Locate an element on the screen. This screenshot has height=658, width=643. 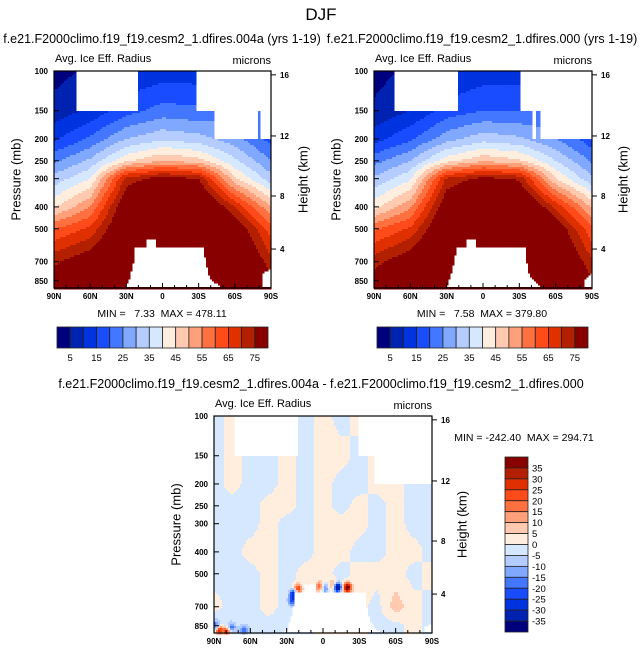
colorbar-label: 75 is located at coordinates (575, 358).